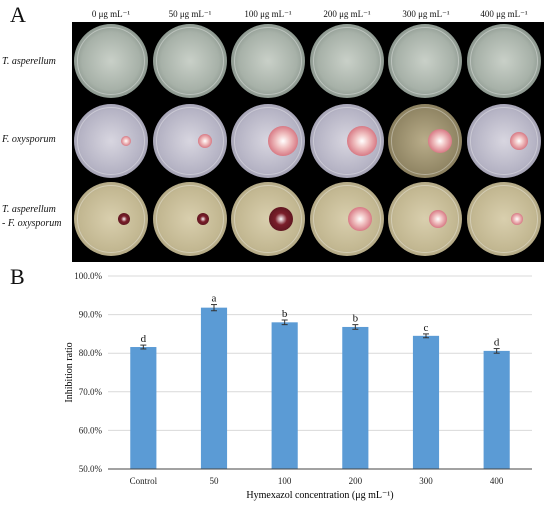  What do you see at coordinates (317, 481) in the screenshot?
I see `x-tick-labels: Control 50 100 200 300 400` at bounding box center [317, 481].